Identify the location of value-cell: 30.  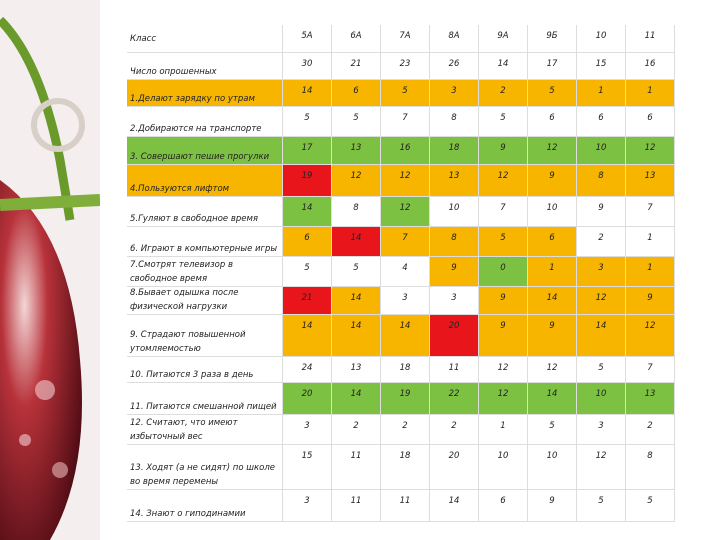
(307, 66).